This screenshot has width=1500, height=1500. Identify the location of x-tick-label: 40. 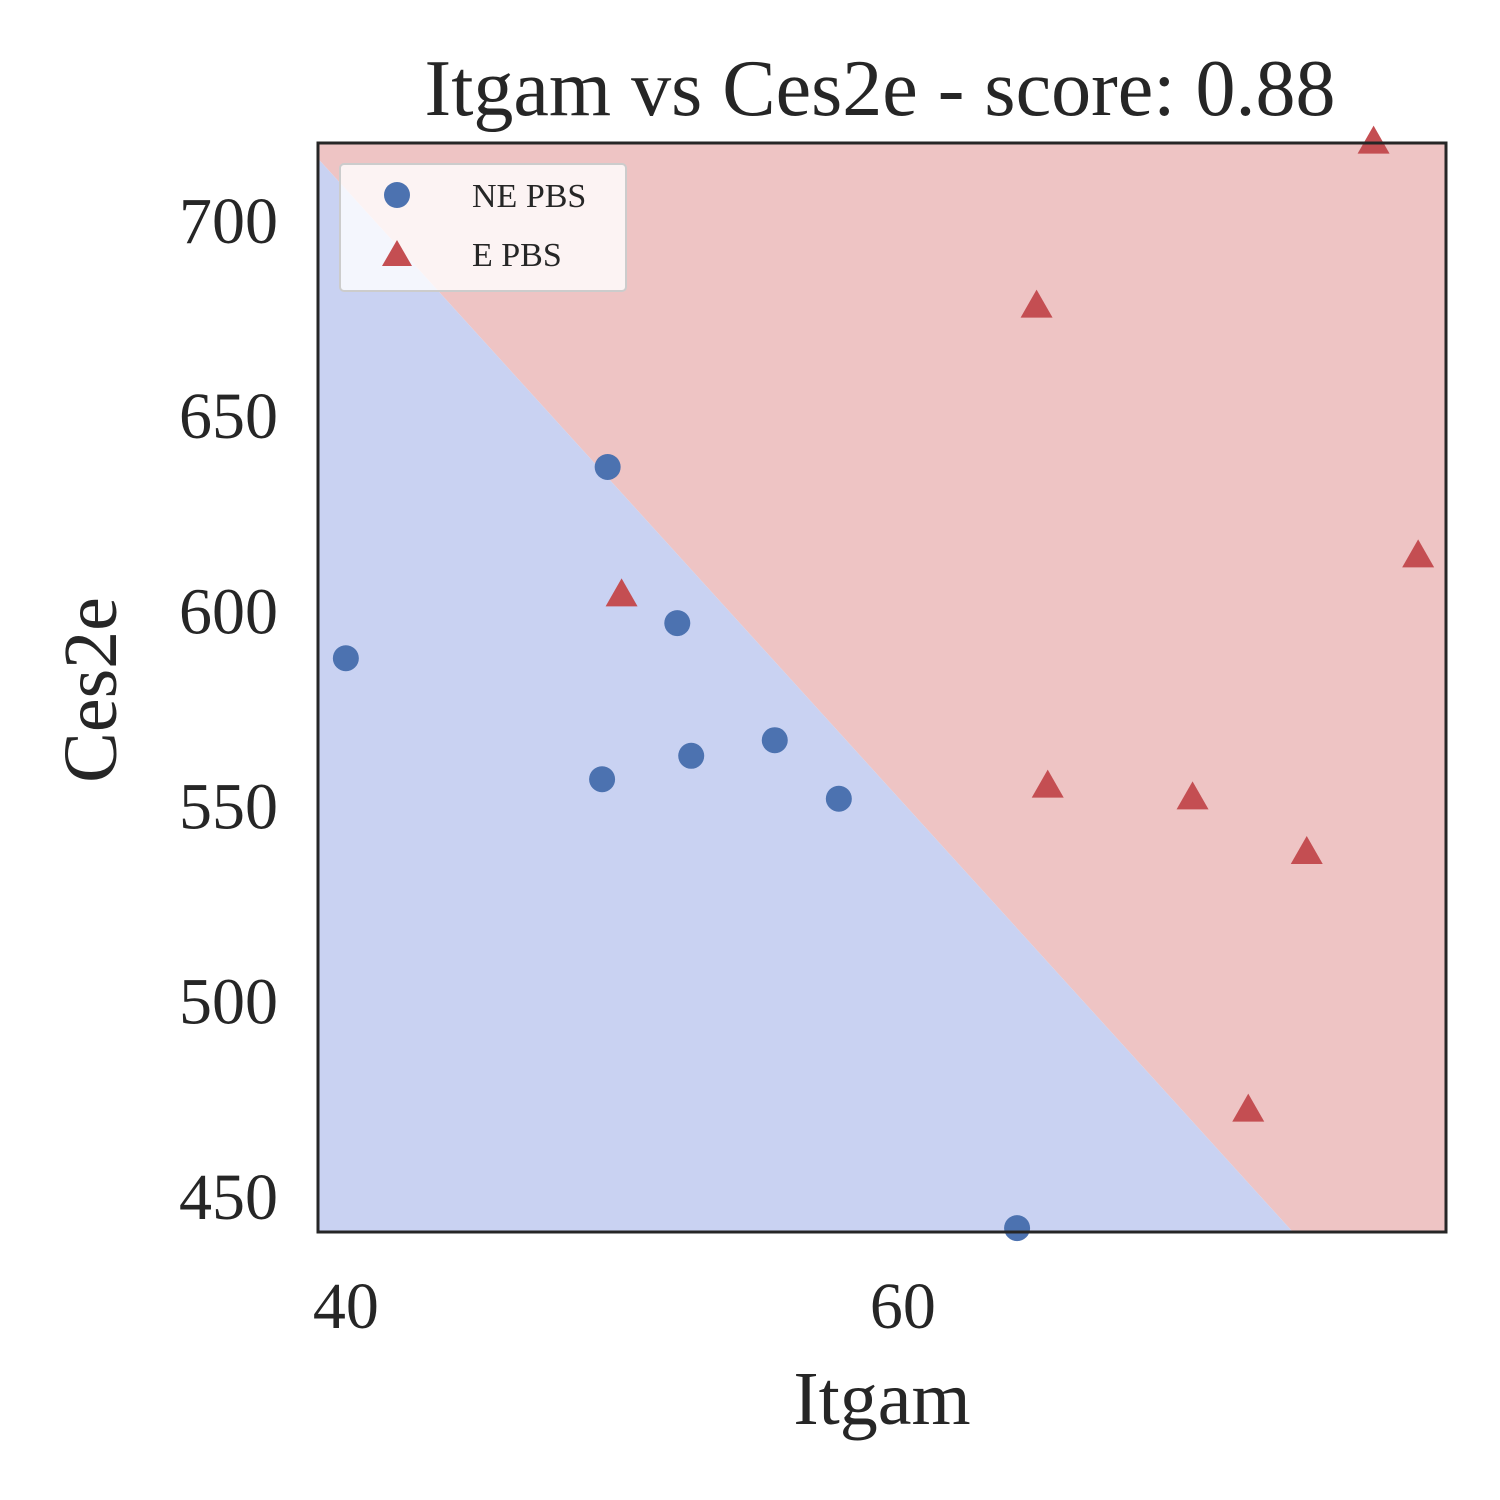
(346, 1306).